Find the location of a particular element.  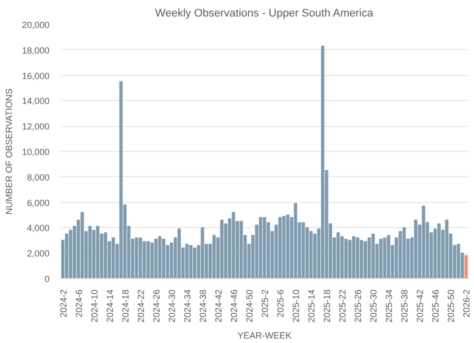

x-tick-label: 2024-34 is located at coordinates (187, 306).